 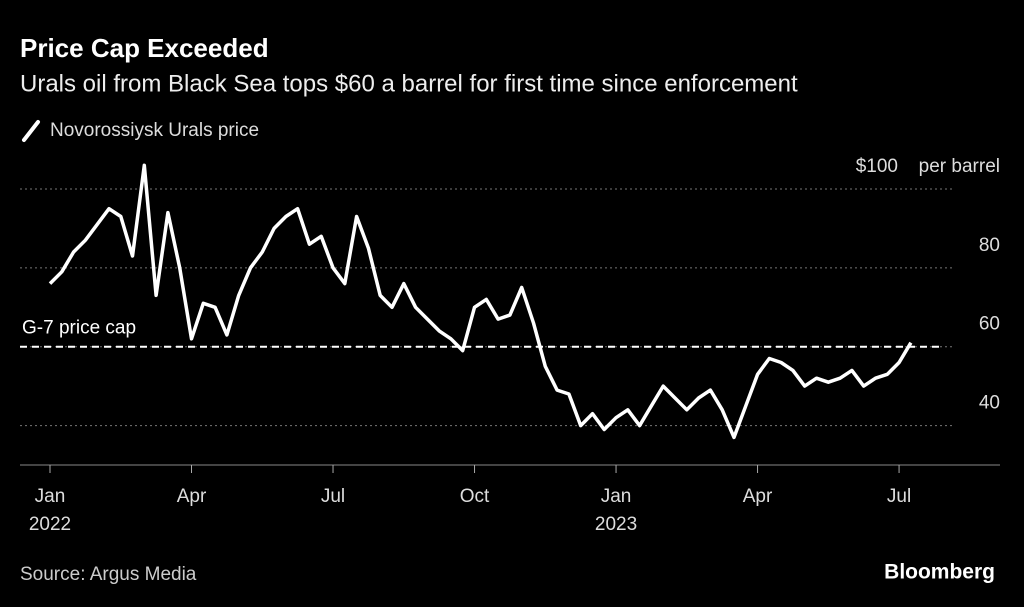 What do you see at coordinates (31, 131) in the screenshot?
I see `legend-swatch` at bounding box center [31, 131].